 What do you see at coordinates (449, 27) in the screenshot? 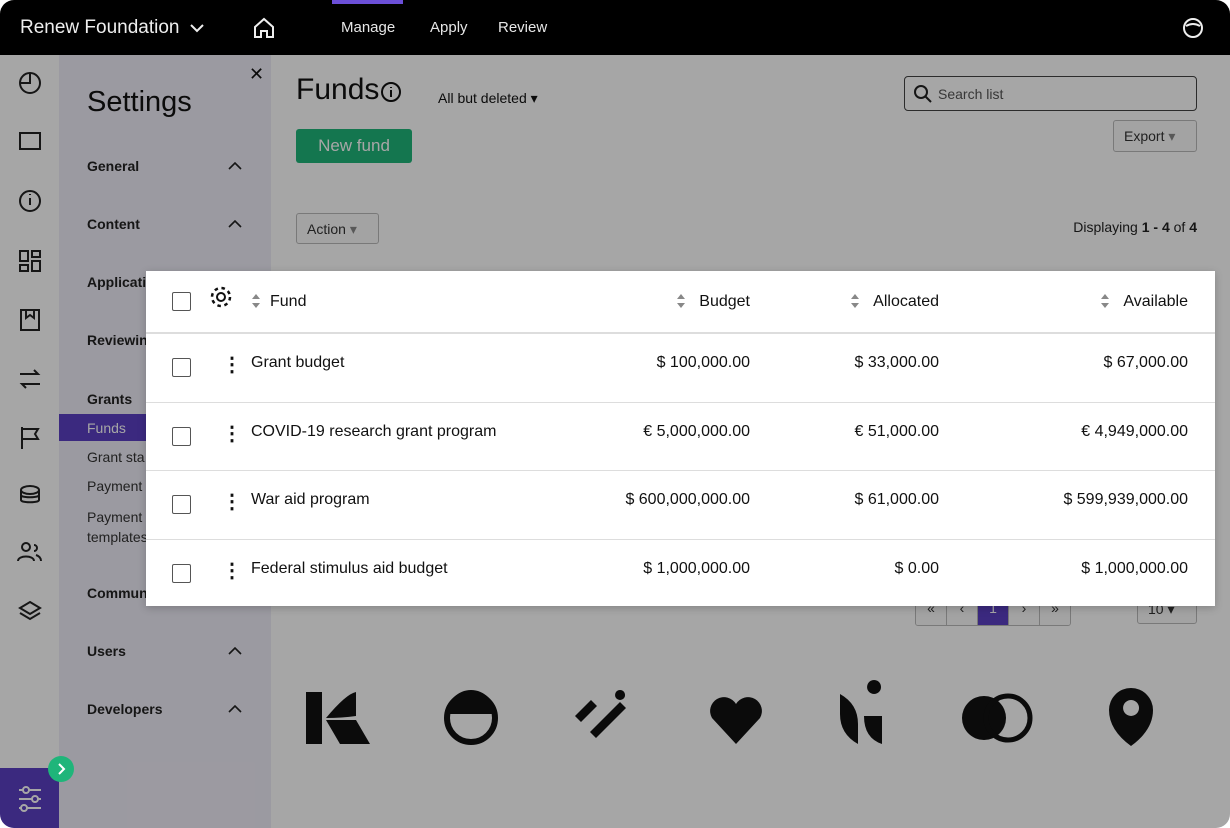
I see `nav-link: Apply` at bounding box center [449, 27].